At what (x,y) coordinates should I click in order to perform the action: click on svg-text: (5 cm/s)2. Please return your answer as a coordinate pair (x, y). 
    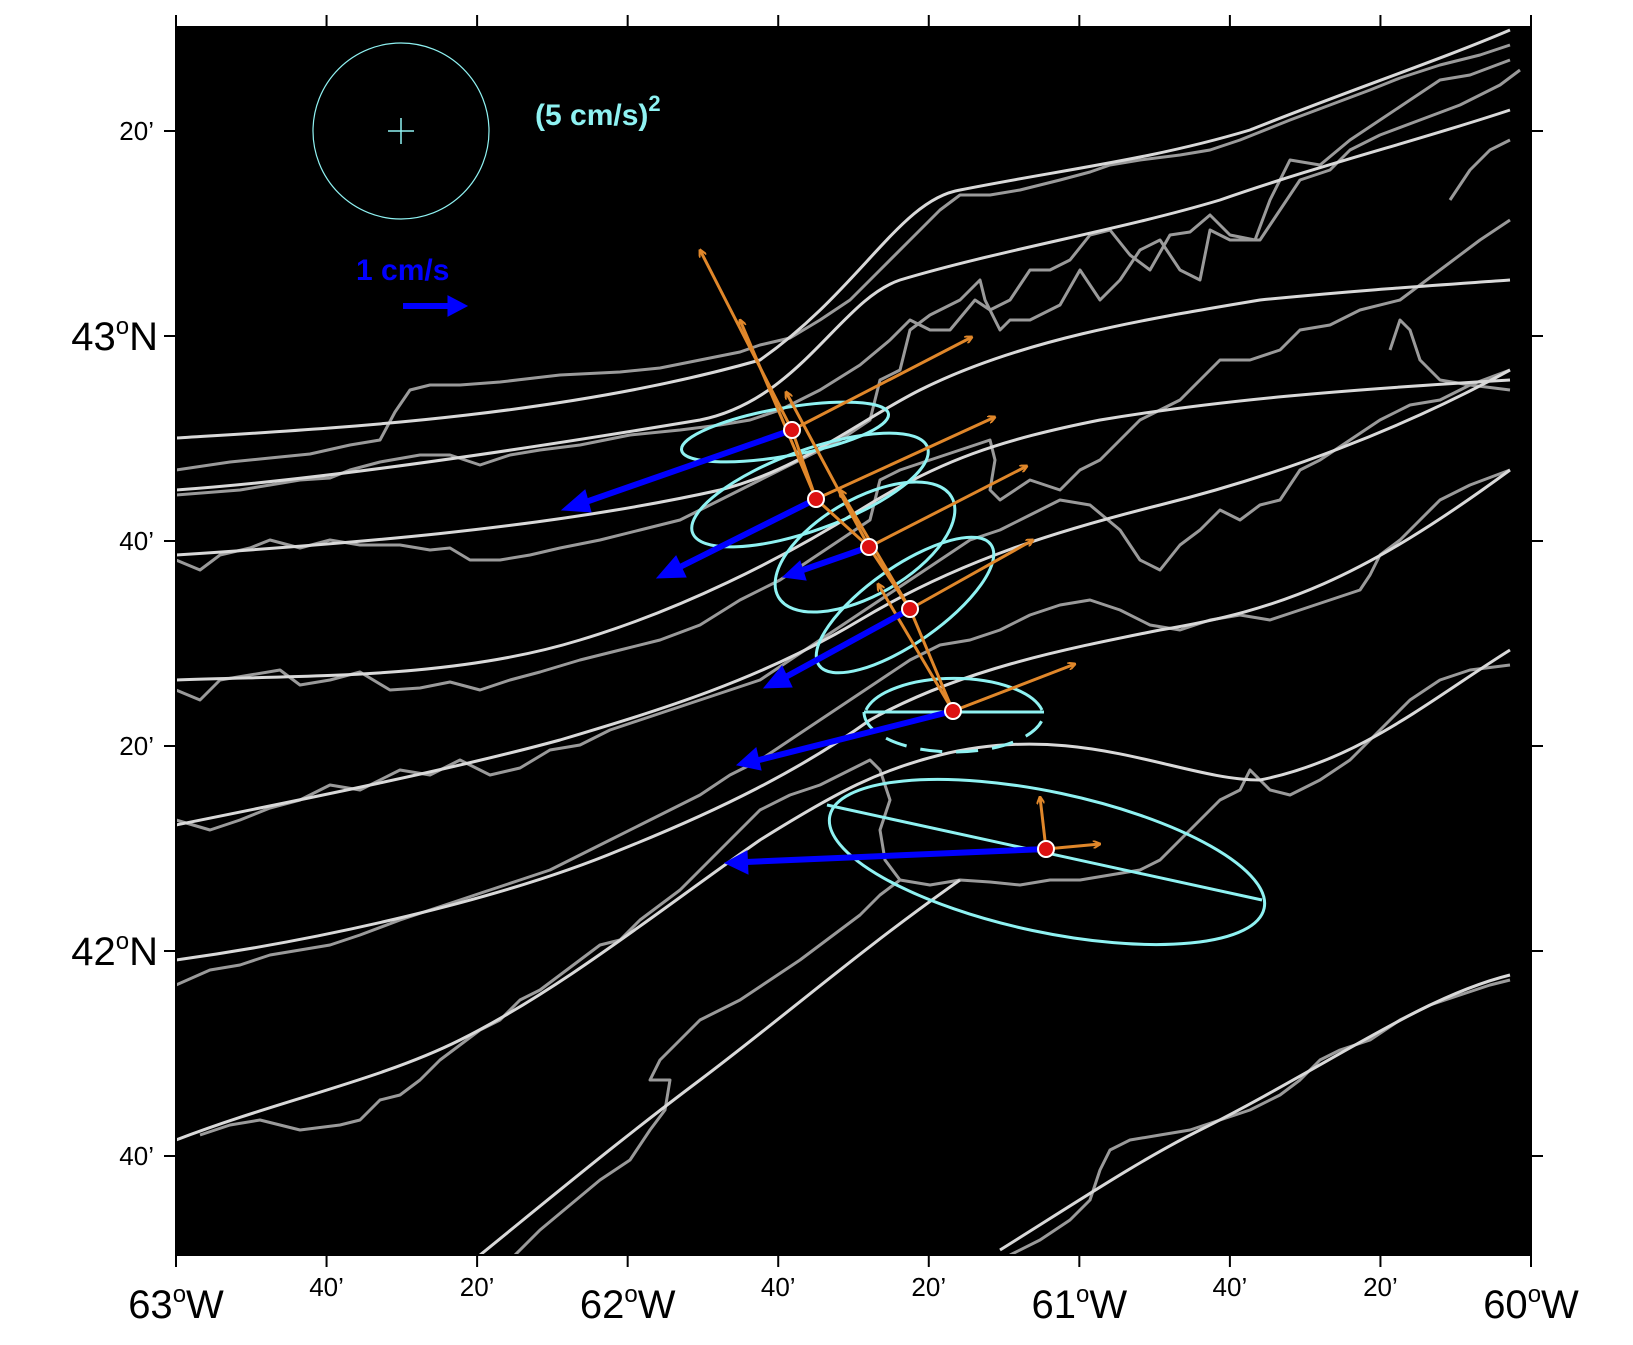
    Looking at the image, I should click on (598, 111).